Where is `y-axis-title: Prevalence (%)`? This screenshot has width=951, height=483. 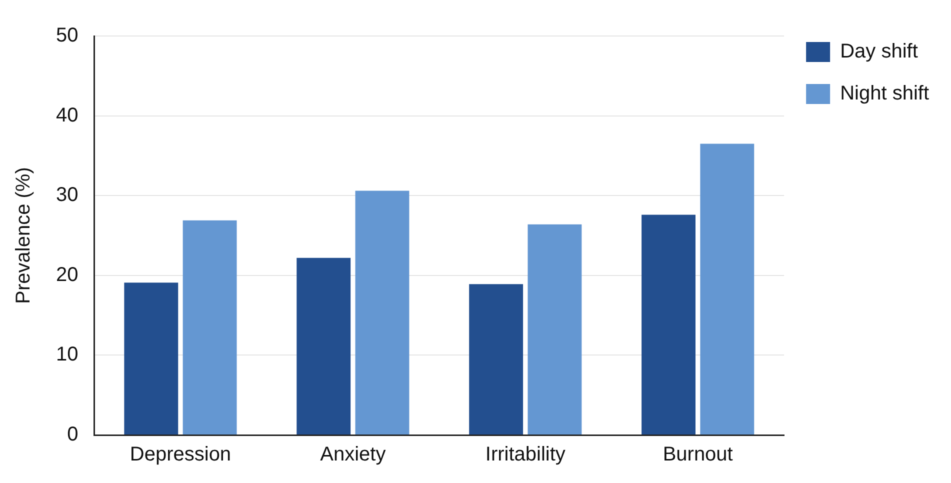
y-axis-title: Prevalence (%) is located at coordinates (23, 235).